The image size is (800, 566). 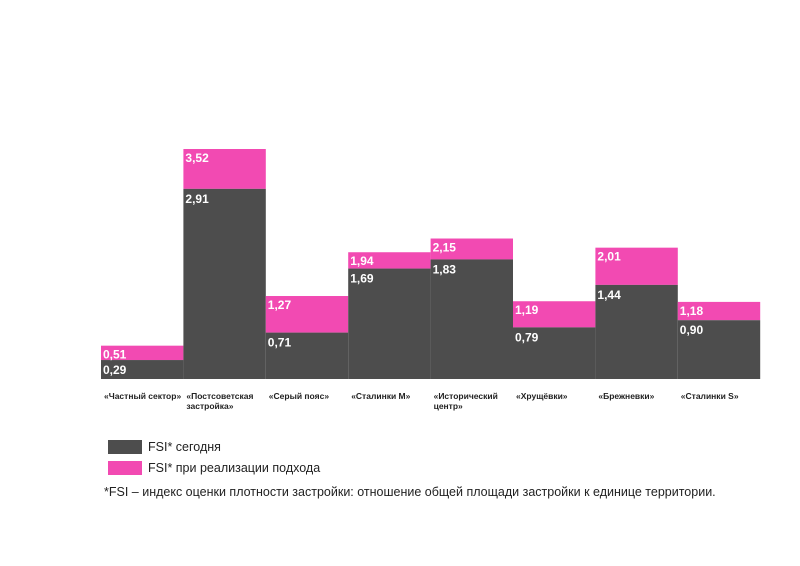 What do you see at coordinates (125, 468) in the screenshot?
I see `legend-swatch-approach` at bounding box center [125, 468].